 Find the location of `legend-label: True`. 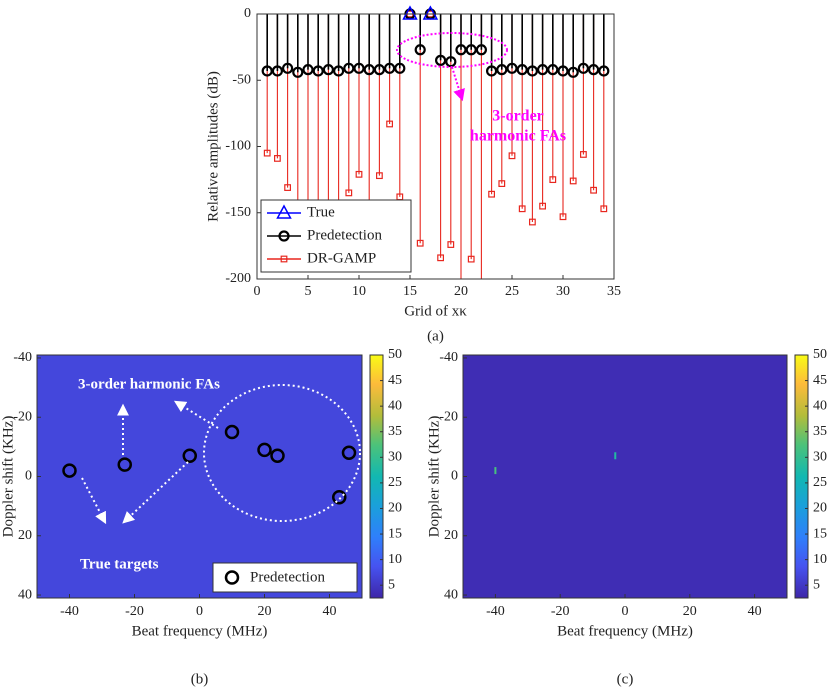

legend-label: True is located at coordinates (321, 212).